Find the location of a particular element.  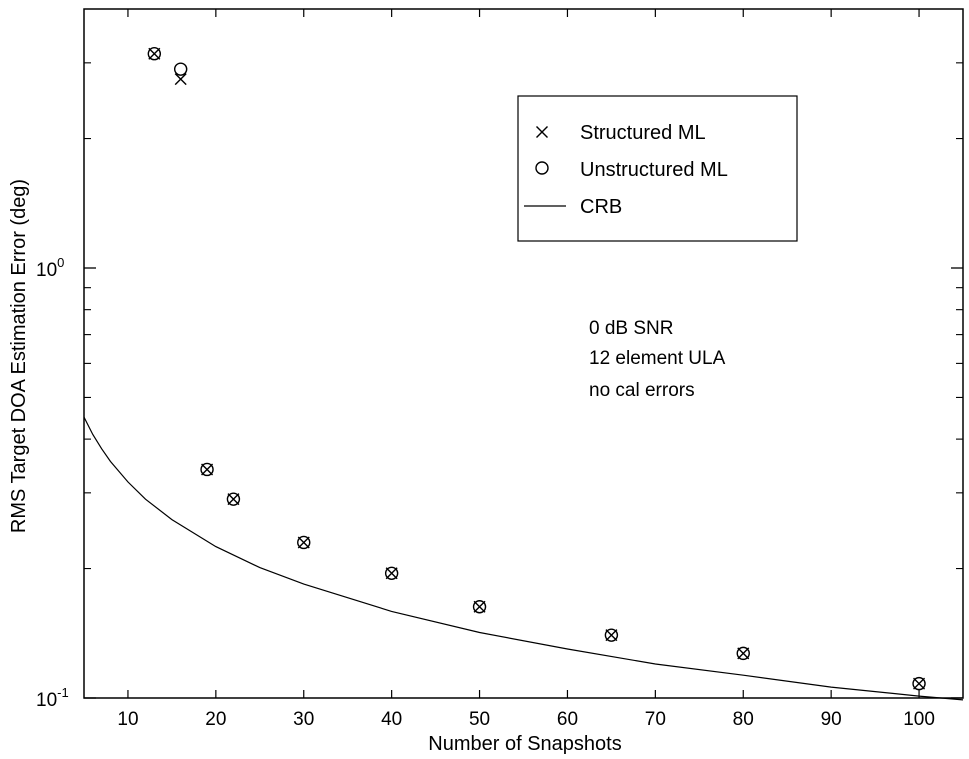

x-tick-label: 10 is located at coordinates (127, 719).